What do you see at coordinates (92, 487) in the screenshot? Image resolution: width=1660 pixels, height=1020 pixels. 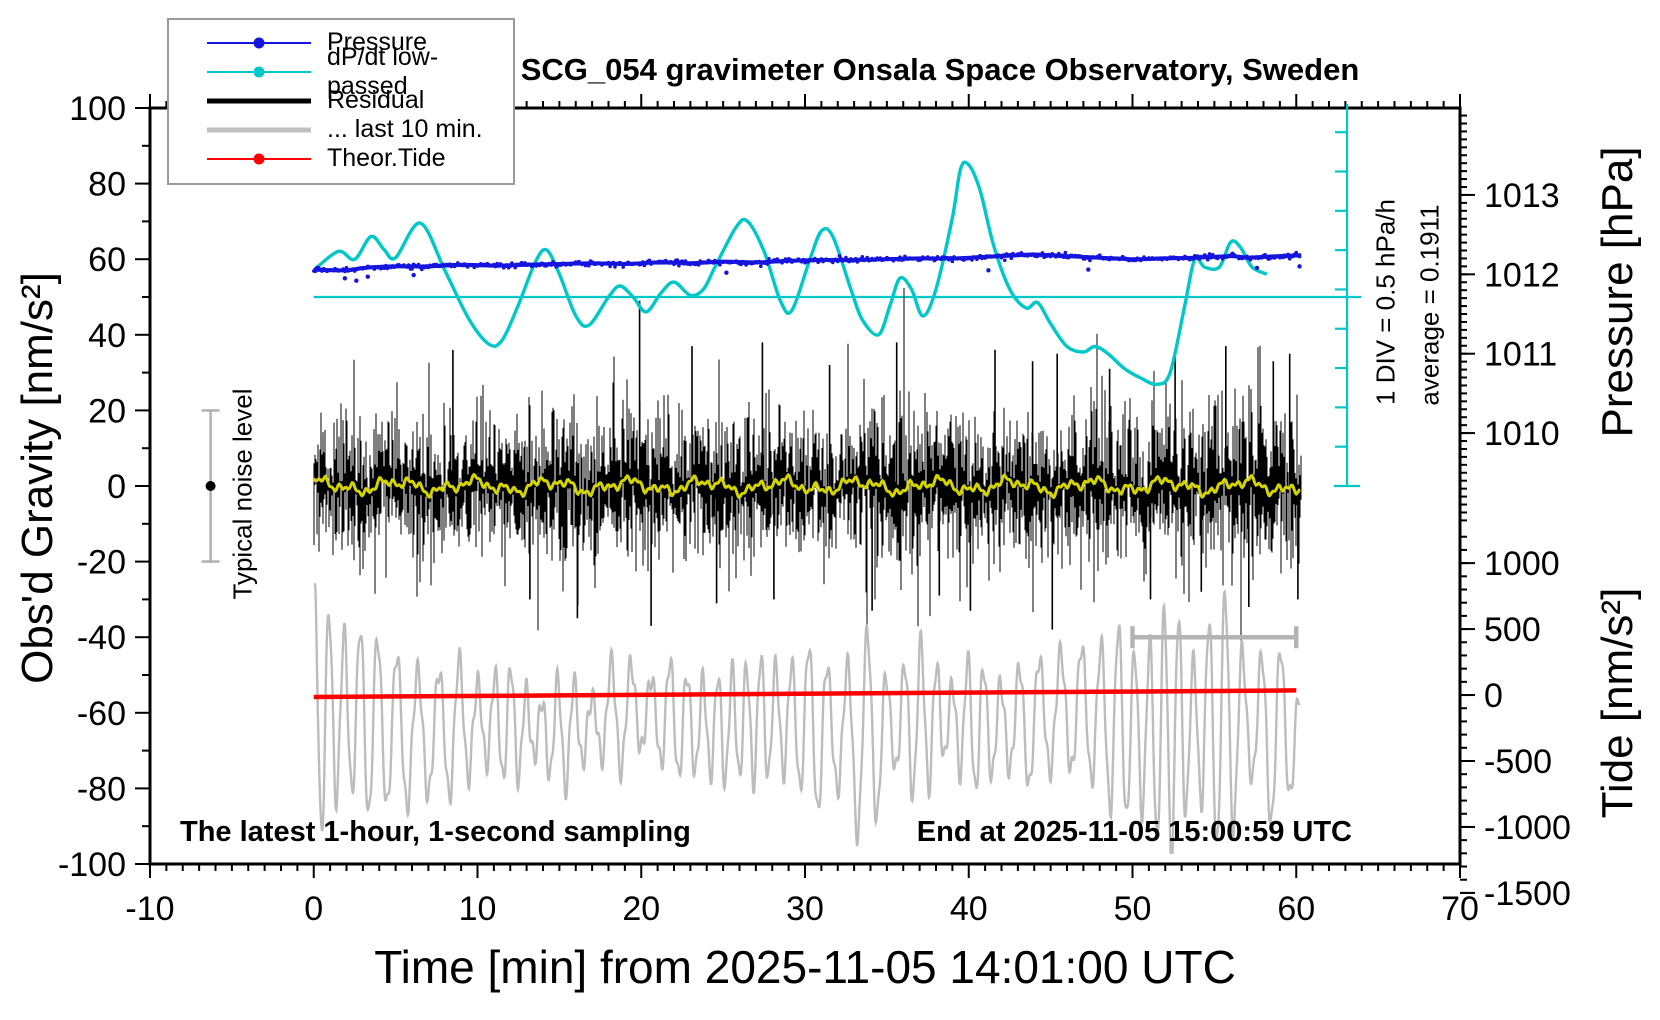 I see `left-tick-labels: -100 -80 -60 -40 -20 0 20 40 60 80 100` at bounding box center [92, 487].